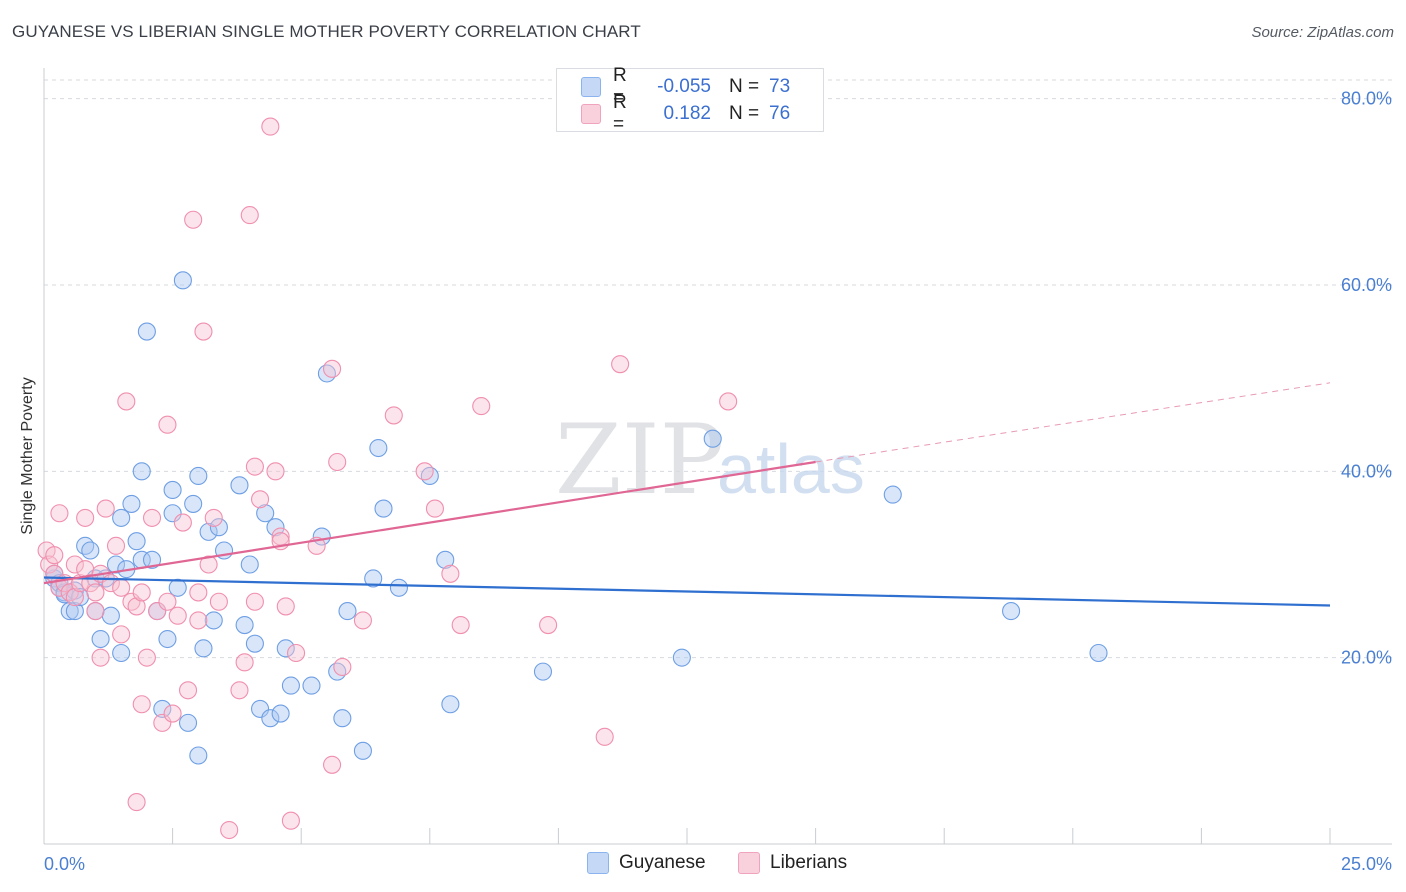 Image resolution: width=1406 pixels, height=892 pixels. Describe the element at coordinates (687, 591) in the screenshot. I see `guyanese-trend-line` at that location.